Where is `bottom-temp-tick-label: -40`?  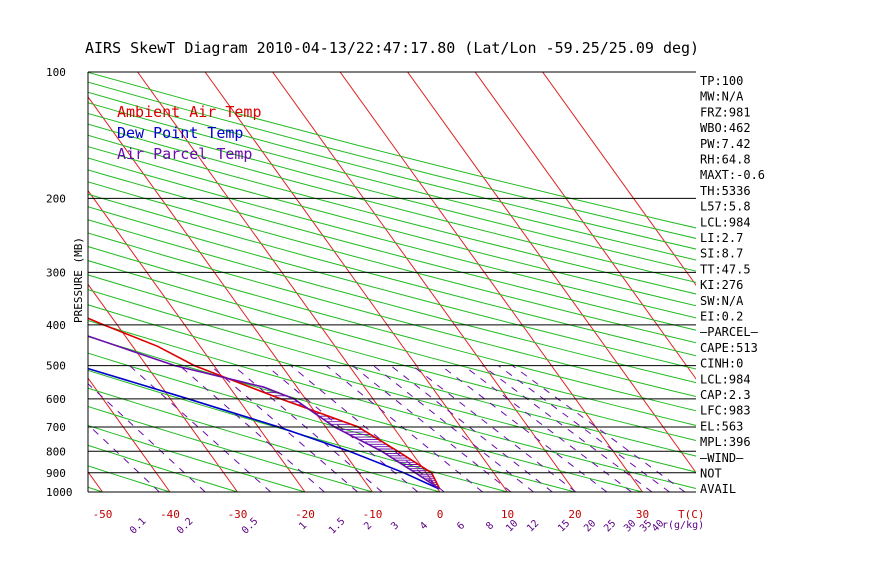
bottom-temp-tick-label: -40 is located at coordinates (170, 514).